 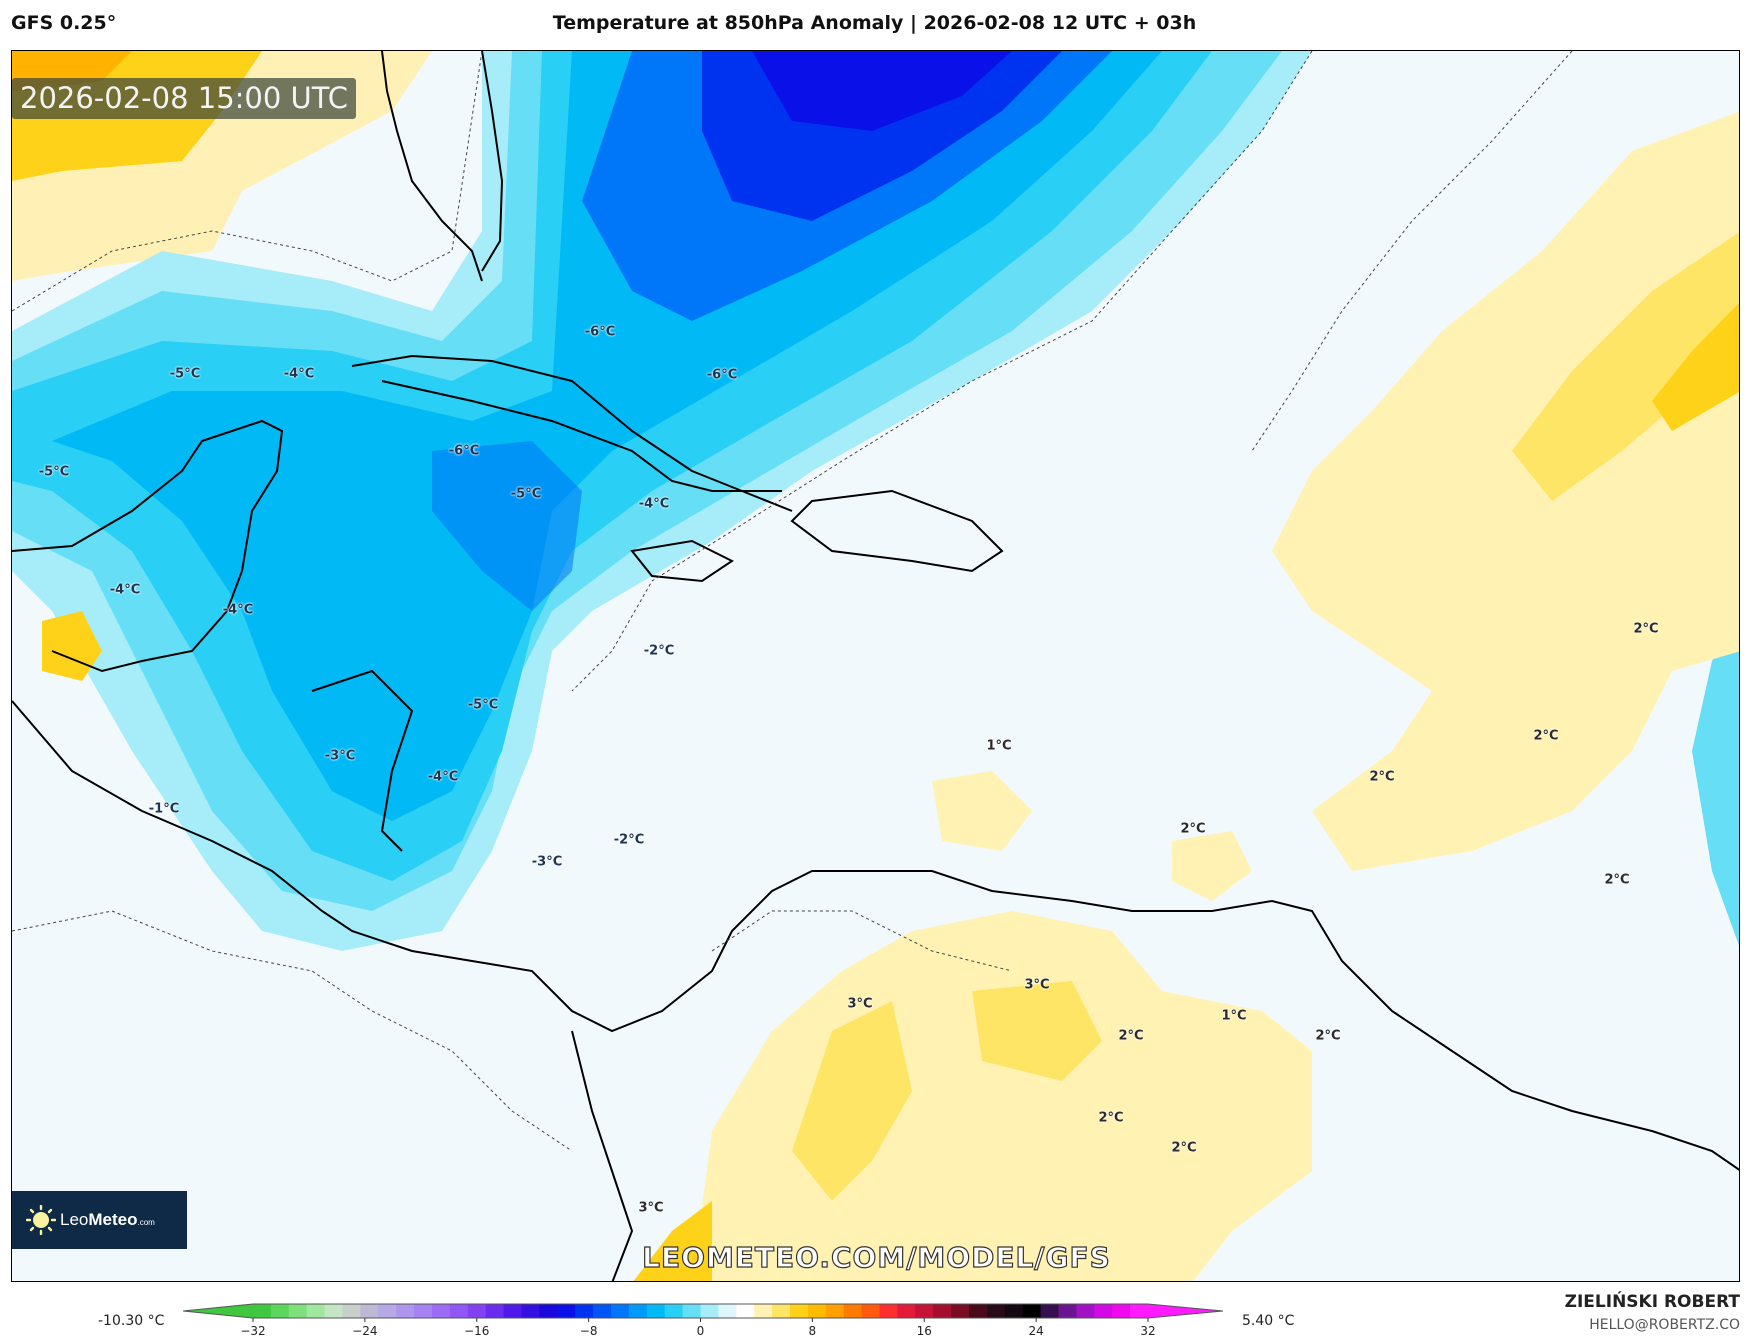 I want to click on author-email: HELLO@ROBERTZ.CO, so click(x=1664, y=1325).